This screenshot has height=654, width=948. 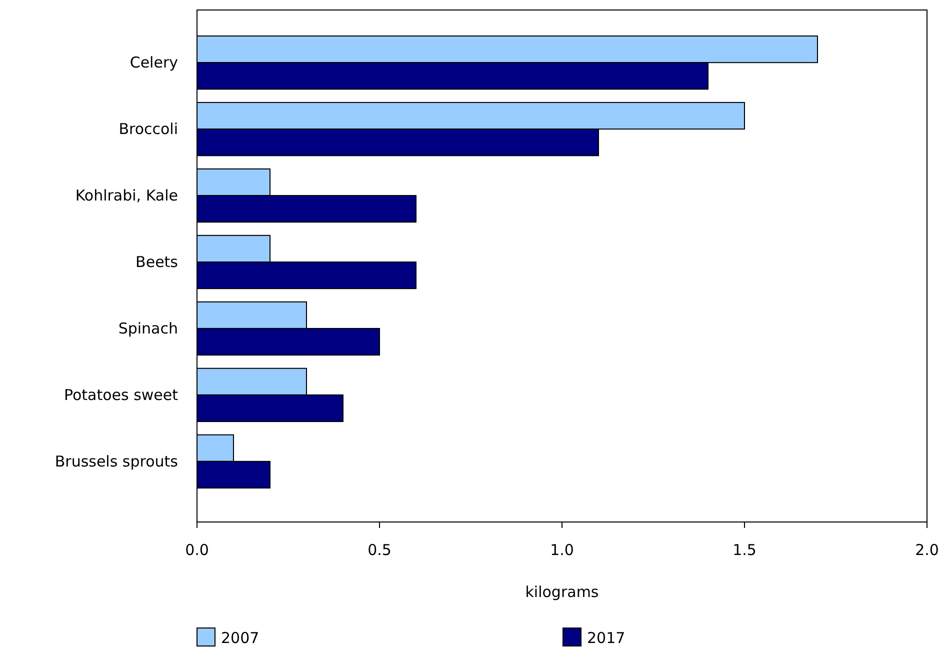 What do you see at coordinates (148, 129) in the screenshot?
I see `y-tick-label: Broccoli` at bounding box center [148, 129].